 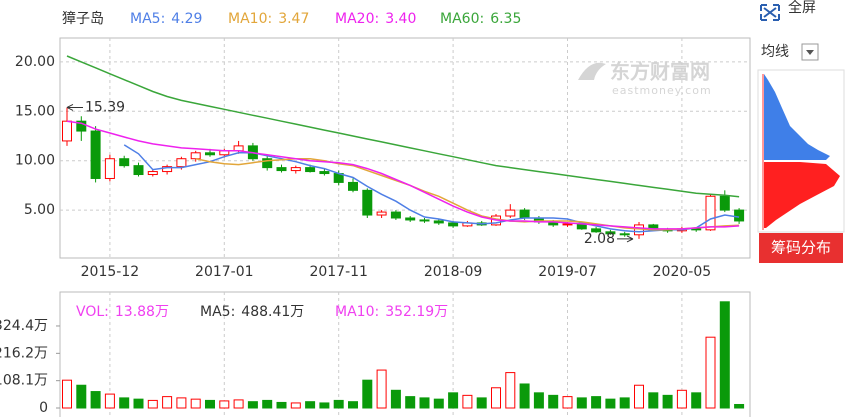 I want to click on chip-distribution, so click(x=801, y=151).